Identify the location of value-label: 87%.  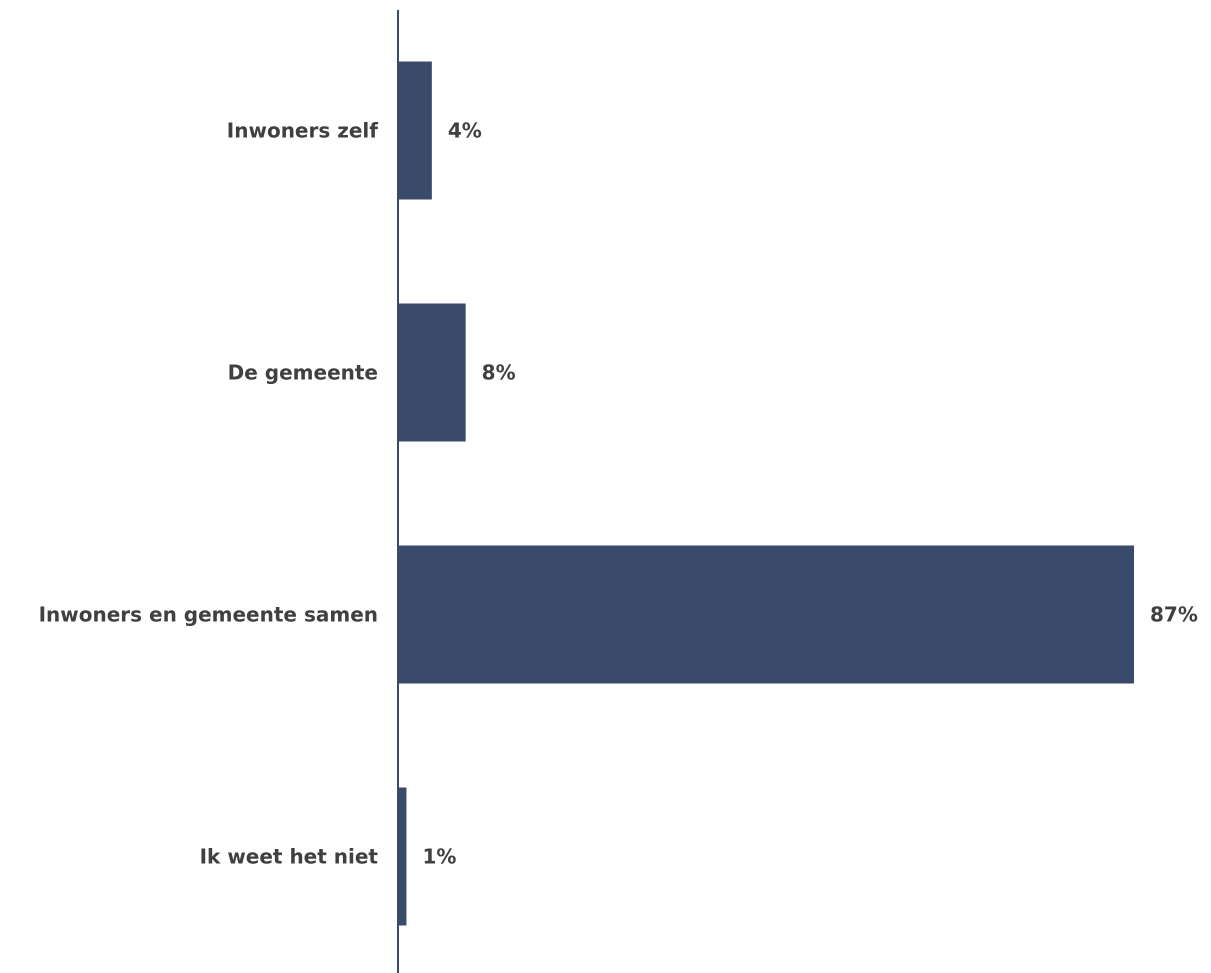
(1174, 615).